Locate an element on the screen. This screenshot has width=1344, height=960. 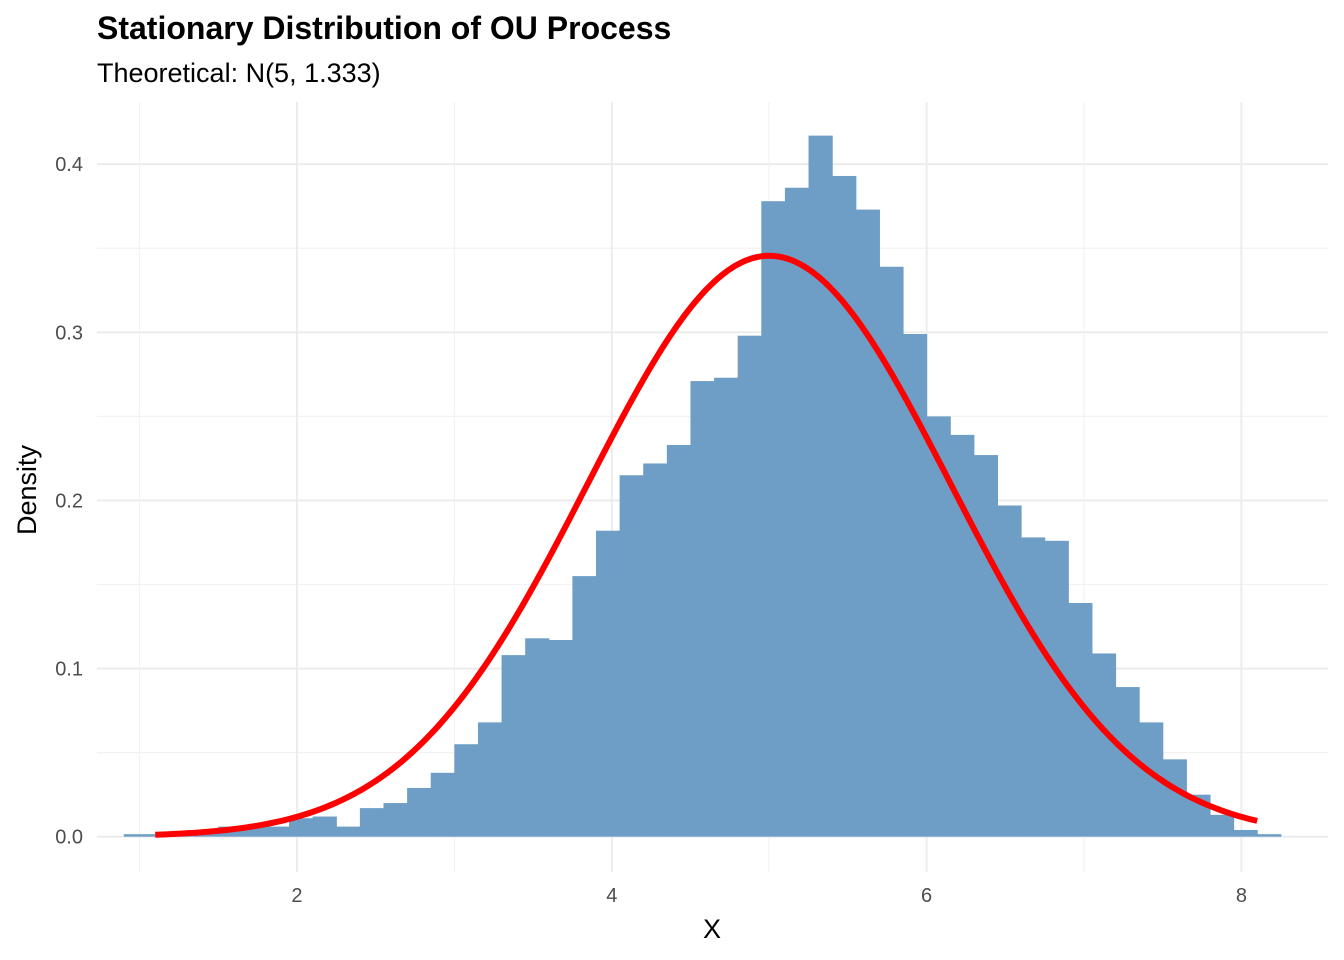
y-axis-ticks: 0.0 0.1 0.2 0.3 0.4 is located at coordinates (69, 501).